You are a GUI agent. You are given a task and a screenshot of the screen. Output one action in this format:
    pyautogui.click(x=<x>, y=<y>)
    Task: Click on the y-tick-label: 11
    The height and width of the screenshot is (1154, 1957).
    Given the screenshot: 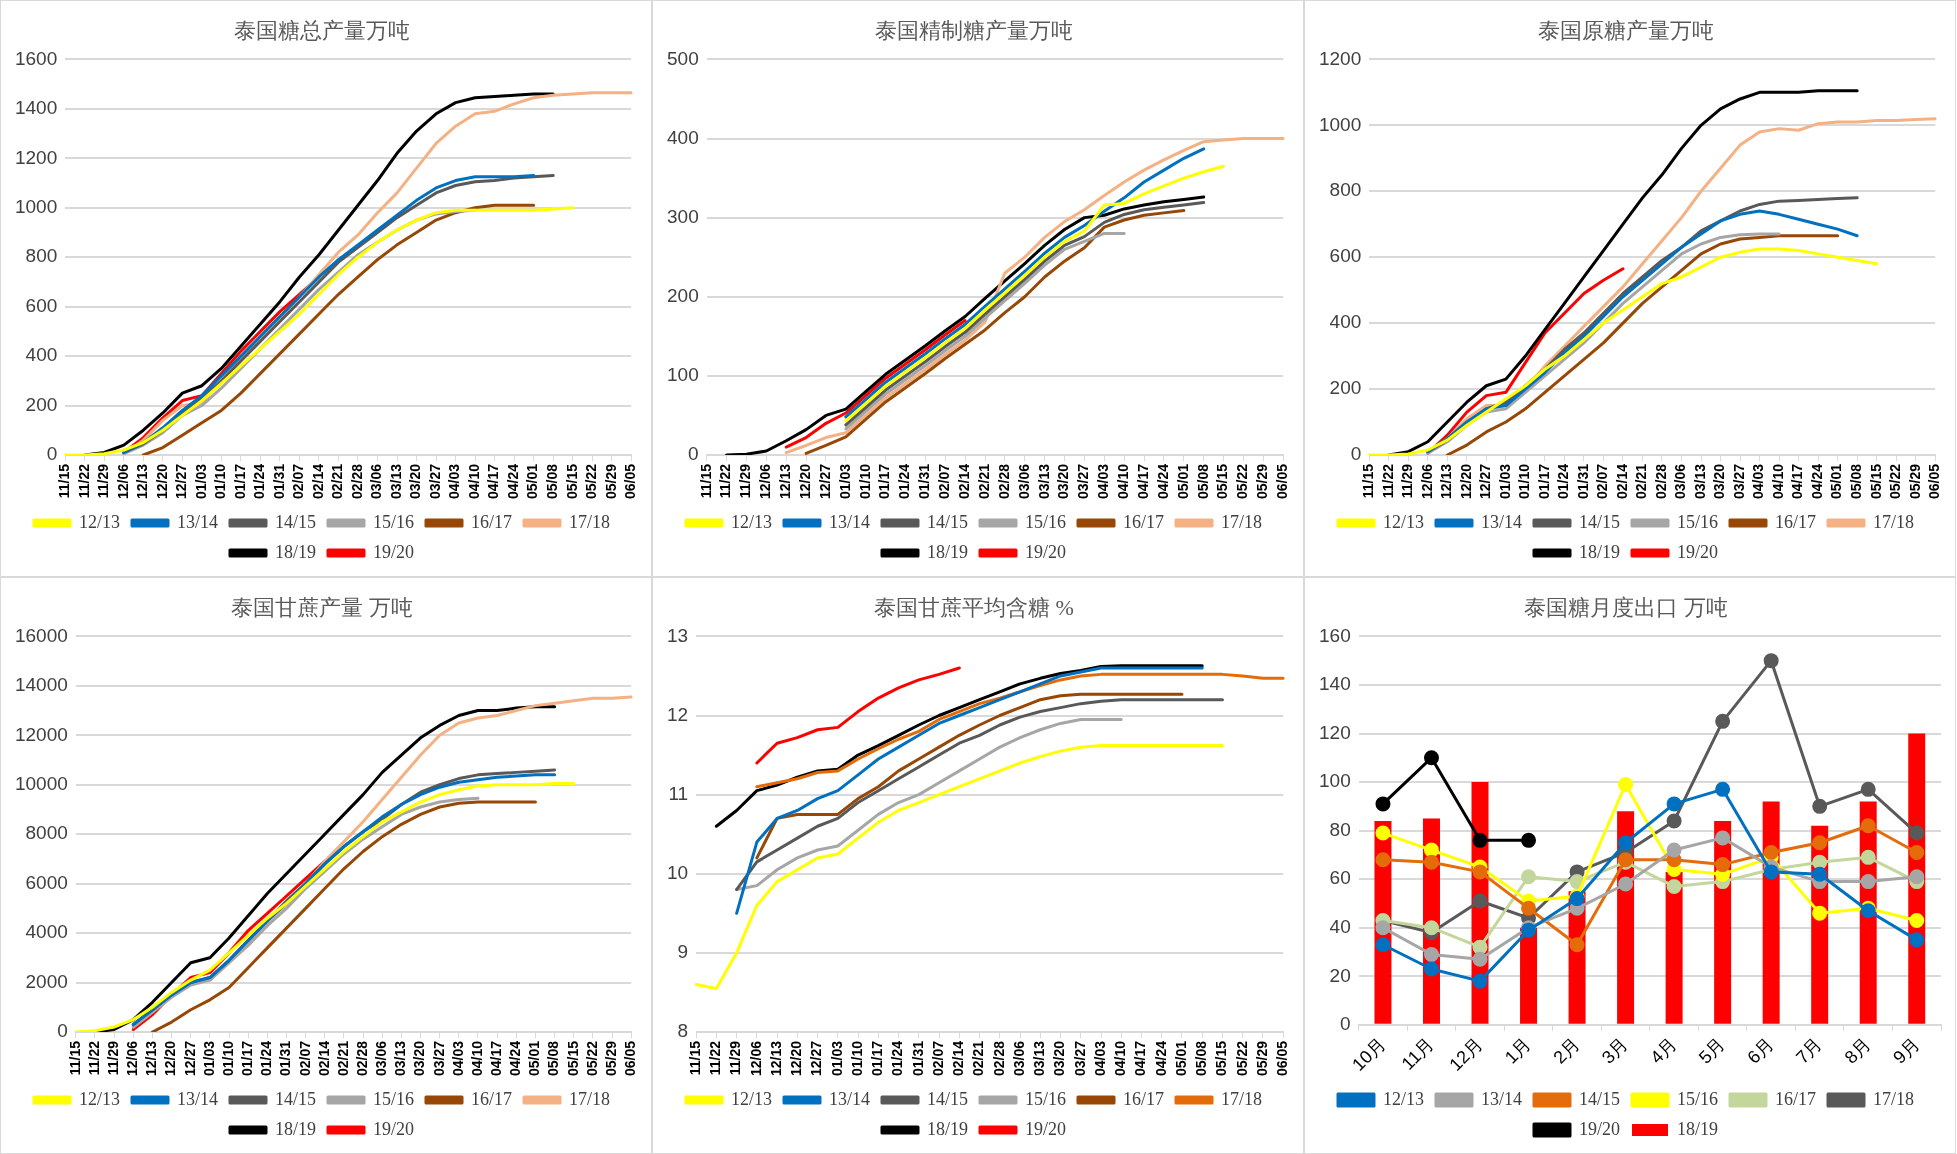 What is the action you would take?
    pyautogui.click(x=678, y=793)
    